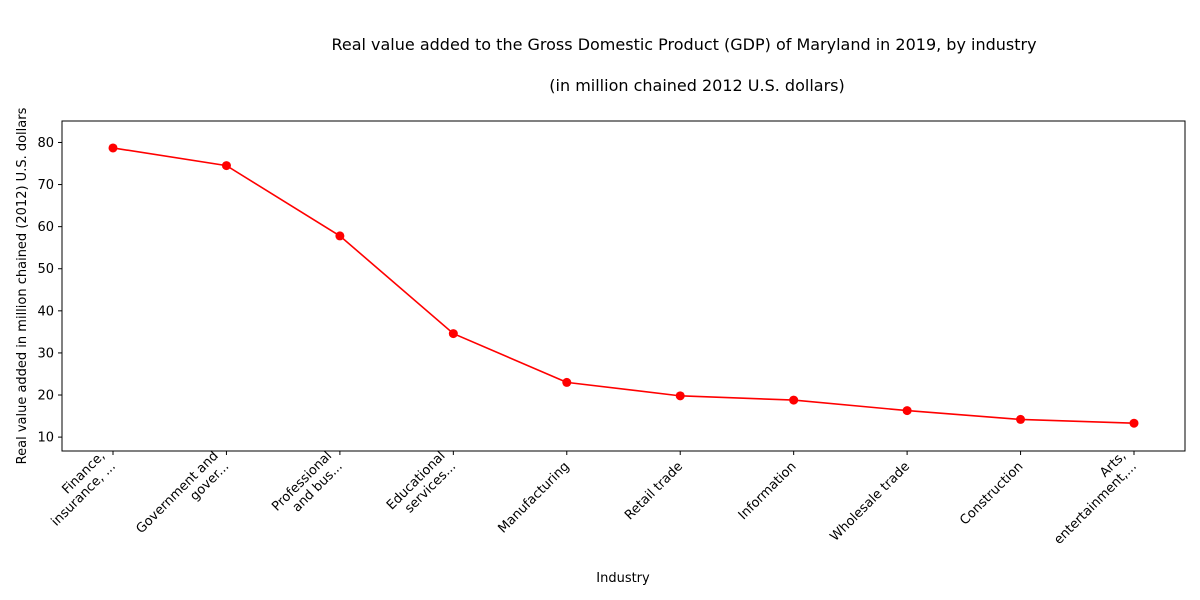 The height and width of the screenshot is (600, 1200). I want to click on x-tick-label: Construction, so click(991, 493).